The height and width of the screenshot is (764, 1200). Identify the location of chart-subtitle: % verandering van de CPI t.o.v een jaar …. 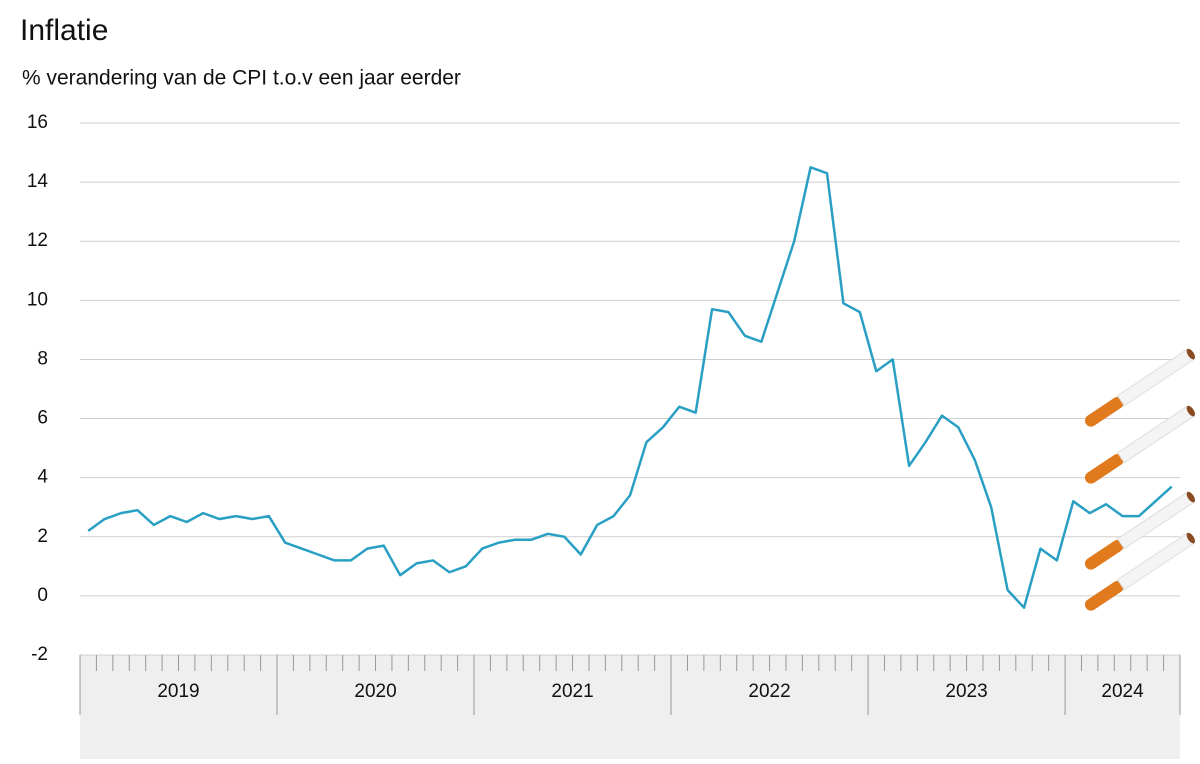
(241, 78).